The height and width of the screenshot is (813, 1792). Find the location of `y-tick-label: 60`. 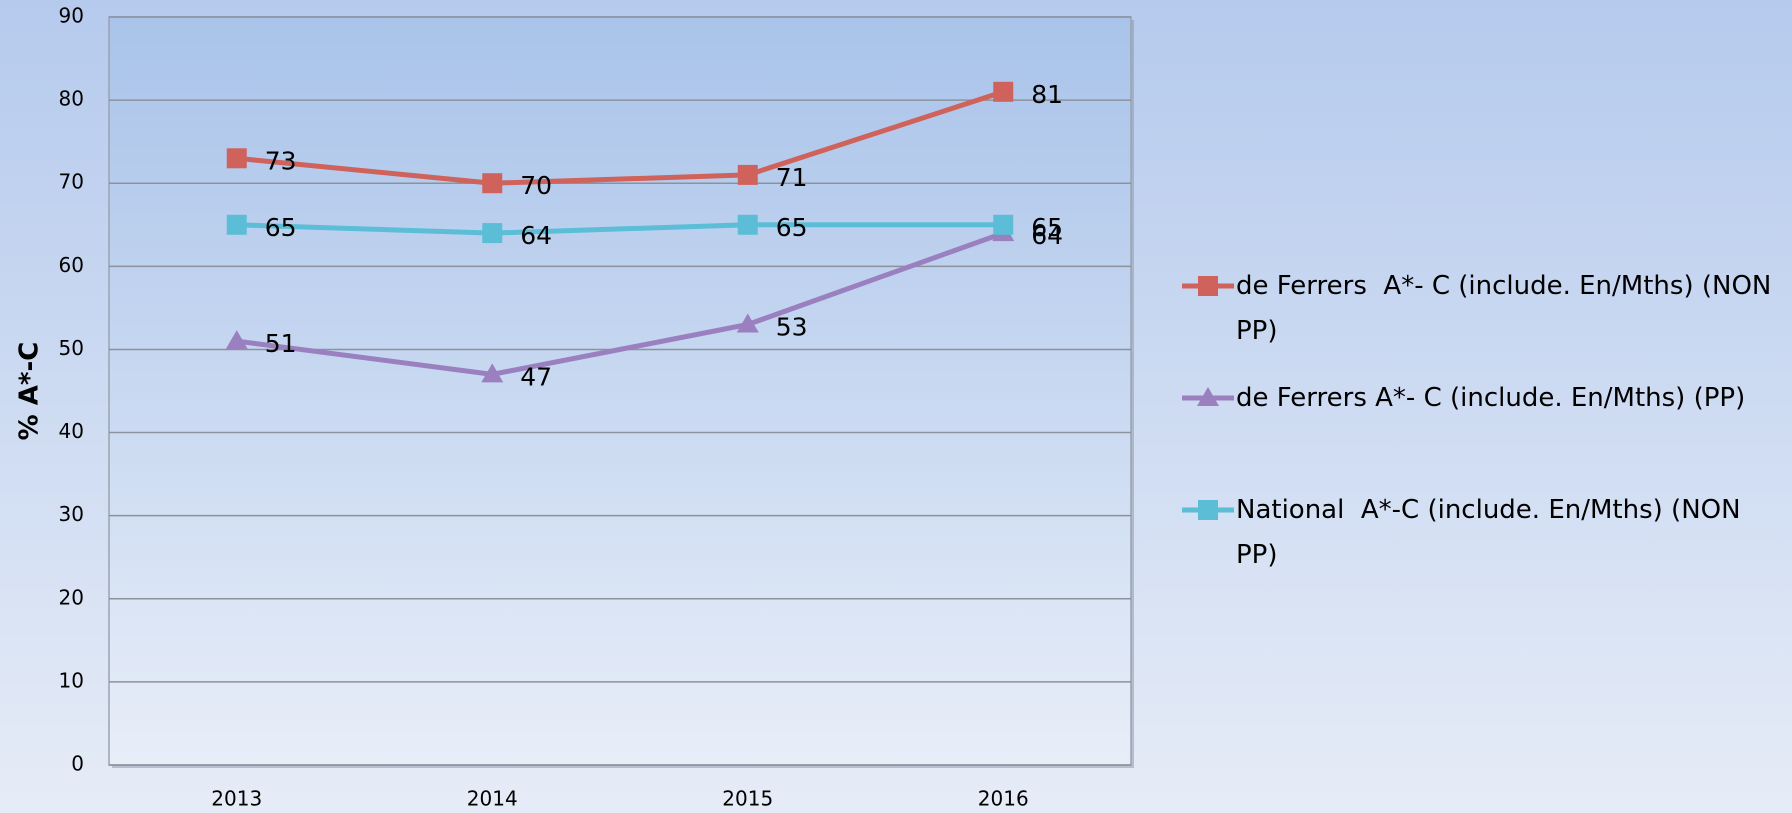

y-tick-label: 60 is located at coordinates (71, 265).